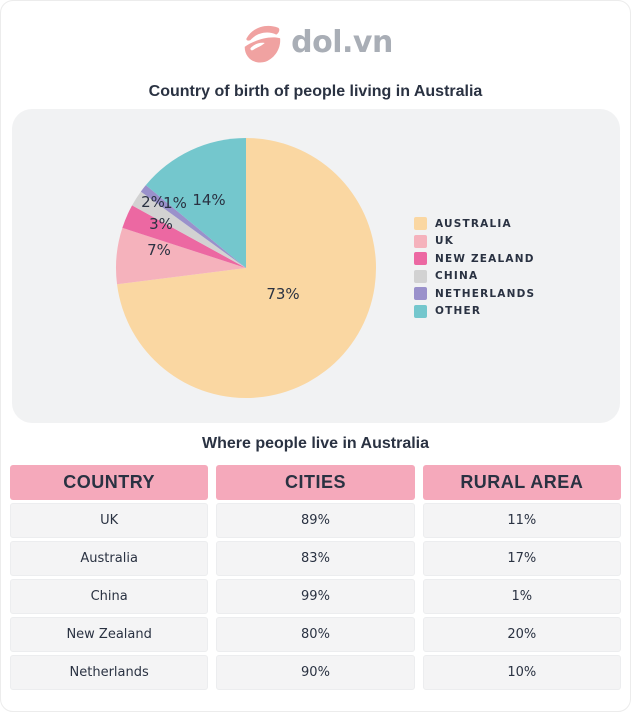  What do you see at coordinates (153, 202) in the screenshot?
I see `pie-value-label-china: 2%` at bounding box center [153, 202].